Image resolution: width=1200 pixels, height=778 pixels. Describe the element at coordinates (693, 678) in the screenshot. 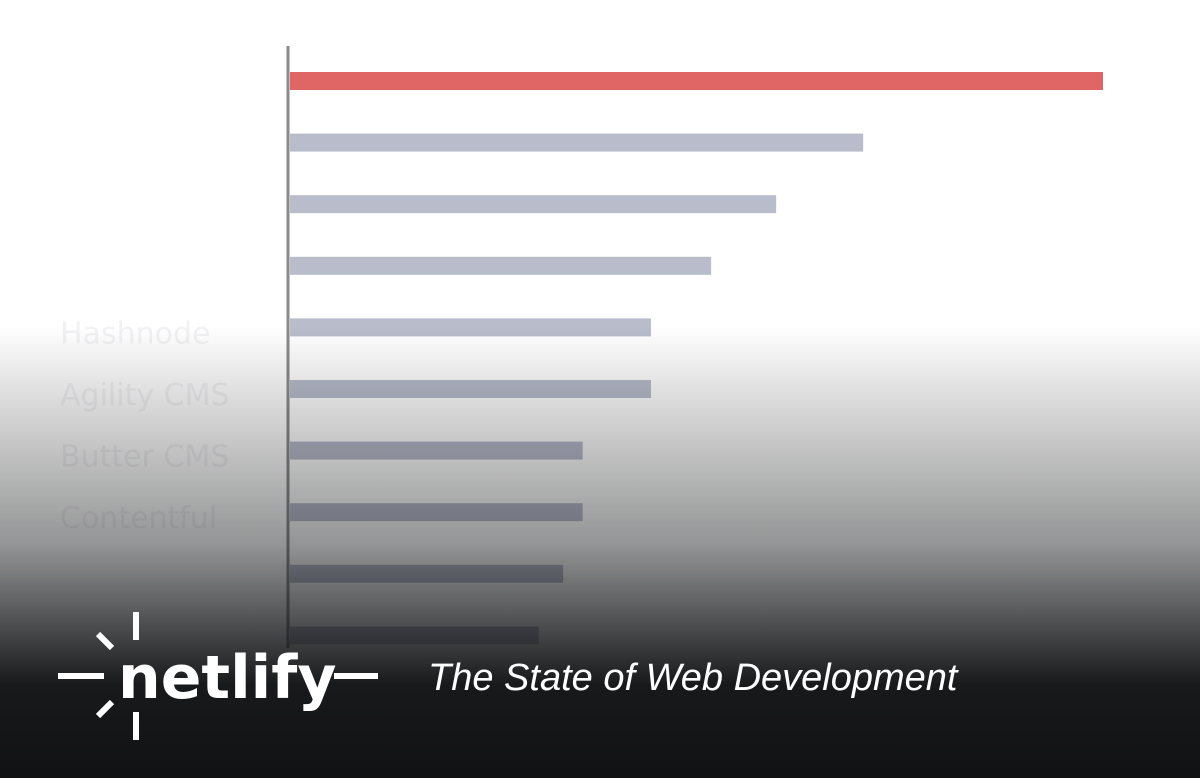

I see `tagline: The State of Web Development` at that location.